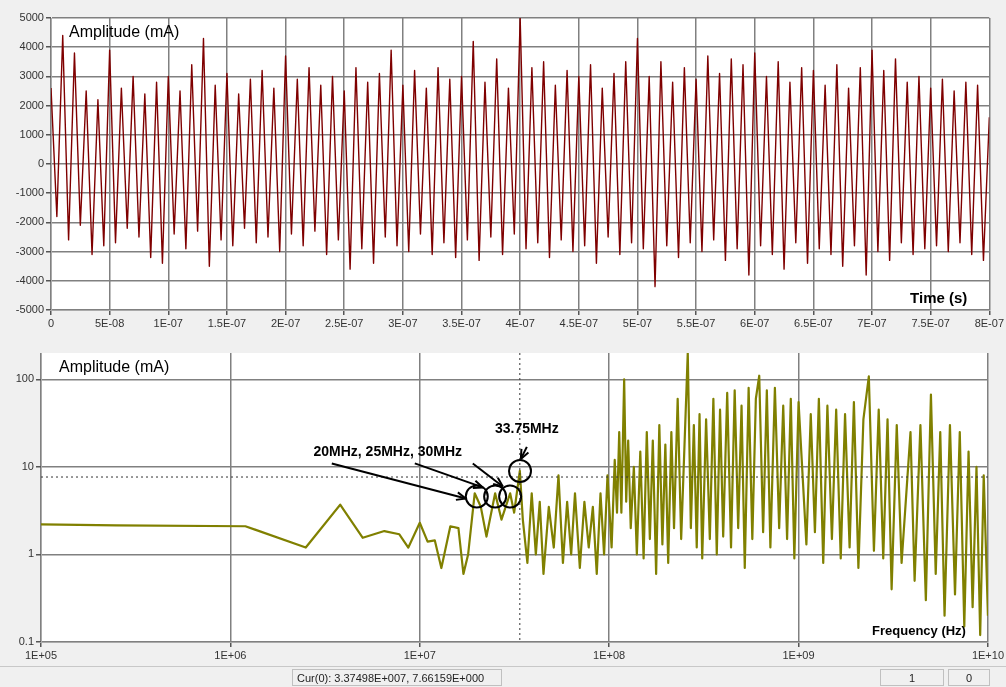 This screenshot has width=1006, height=687. What do you see at coordinates (872, 322) in the screenshot?
I see `x-tick-label: 7E-07` at bounding box center [872, 322].